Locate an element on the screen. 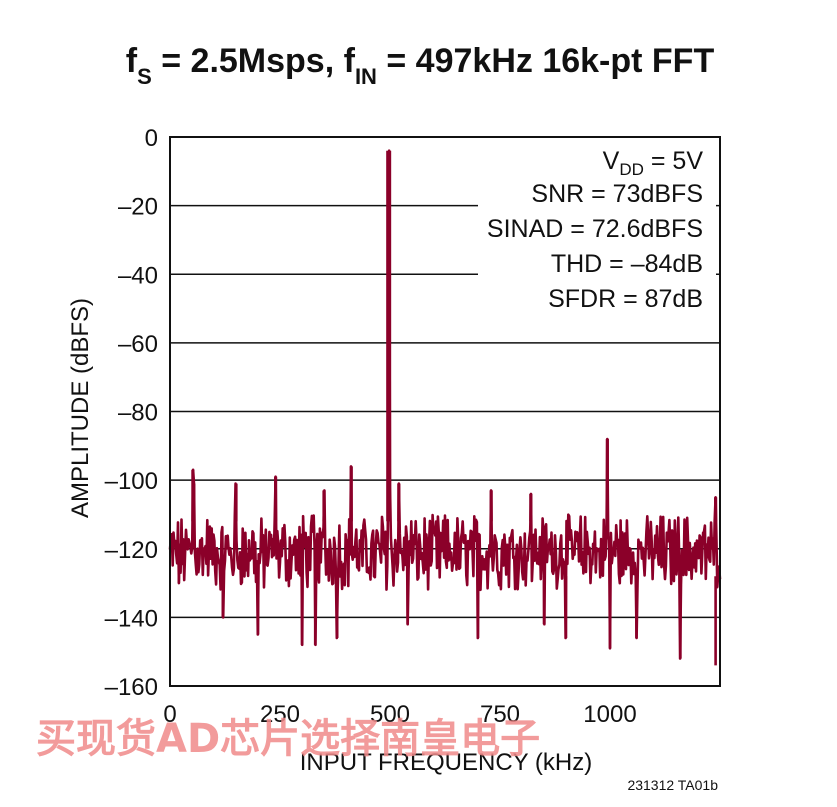 The width and height of the screenshot is (837, 807). y-tick-labels: 0 –20 –40 –60 –80 –100 –120 –140 –160 is located at coordinates (131, 413).